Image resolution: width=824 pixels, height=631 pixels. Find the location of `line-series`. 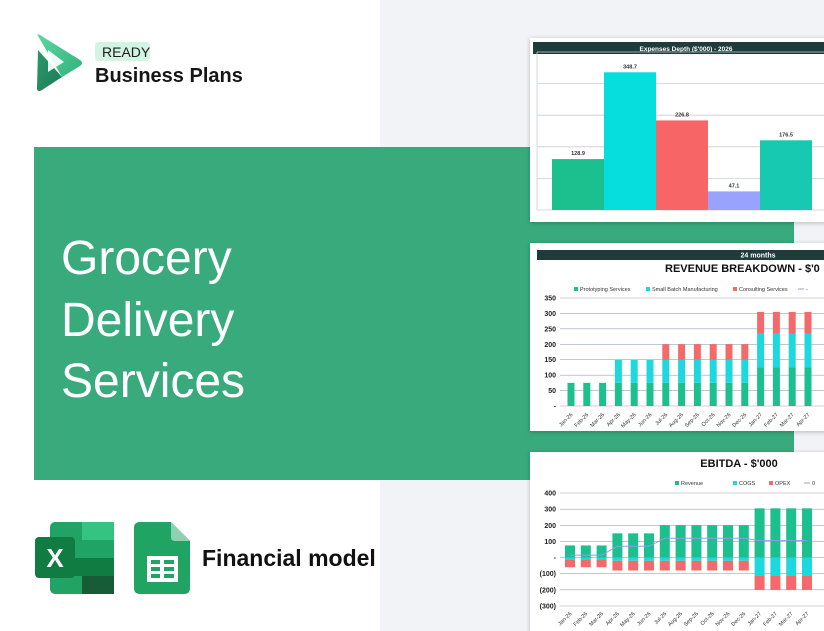

line-series is located at coordinates (688, 546).